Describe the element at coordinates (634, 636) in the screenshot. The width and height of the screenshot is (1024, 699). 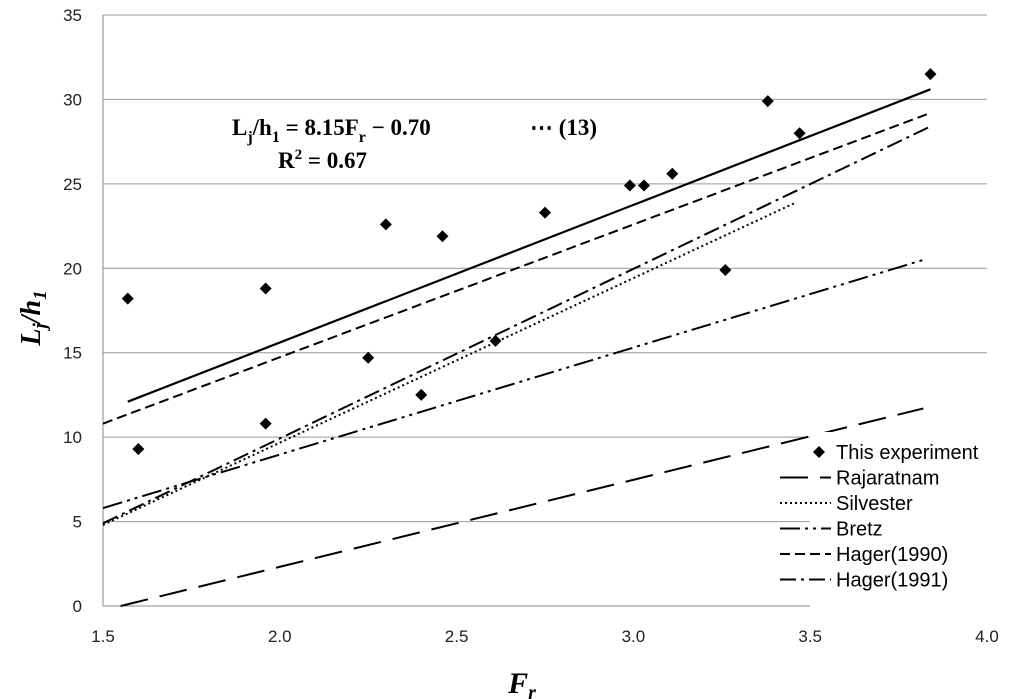
I see `x-tick-label: 3.0` at that location.